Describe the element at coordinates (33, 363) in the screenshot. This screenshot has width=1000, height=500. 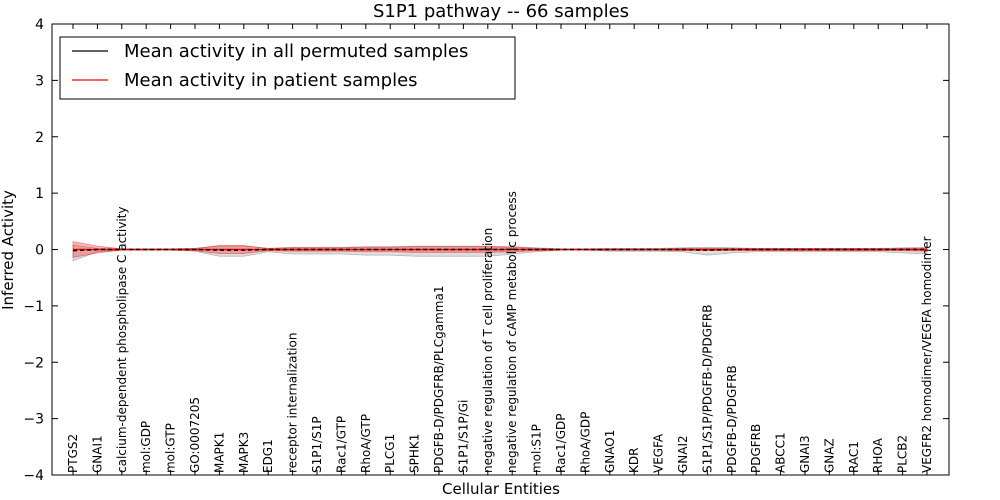
I see `y-tick-label: −2` at that location.